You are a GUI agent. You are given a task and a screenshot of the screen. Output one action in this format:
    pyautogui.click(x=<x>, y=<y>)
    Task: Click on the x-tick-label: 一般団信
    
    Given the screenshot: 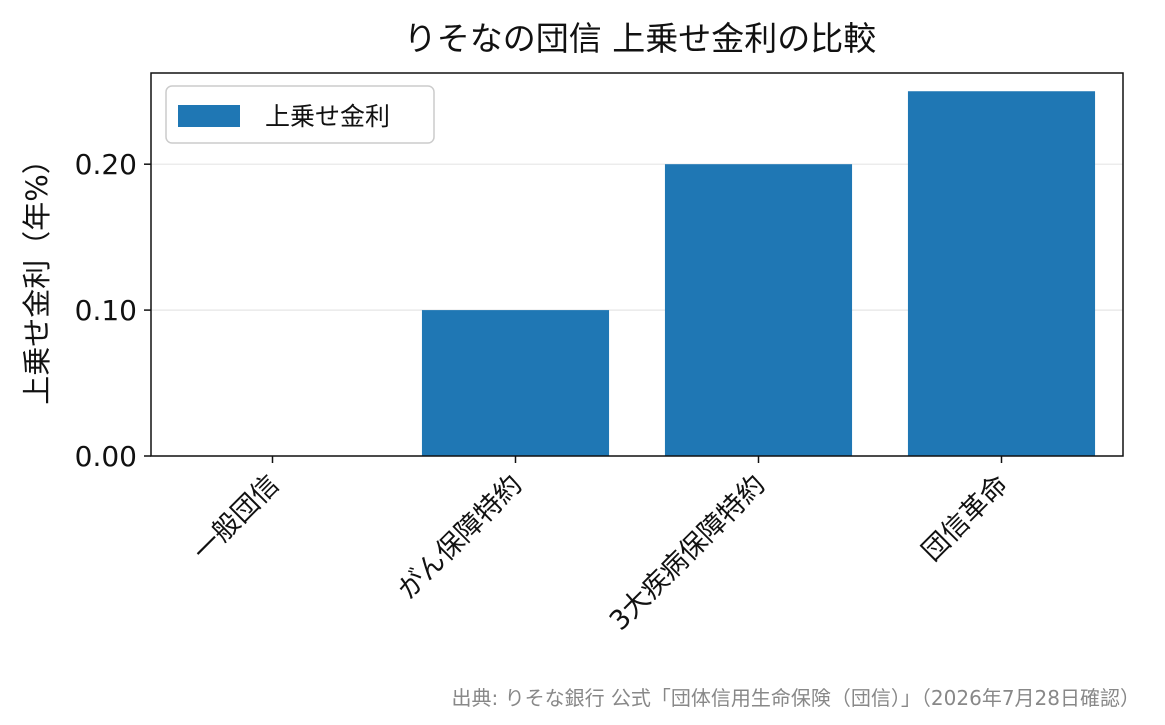 What is the action you would take?
    pyautogui.click(x=236, y=518)
    